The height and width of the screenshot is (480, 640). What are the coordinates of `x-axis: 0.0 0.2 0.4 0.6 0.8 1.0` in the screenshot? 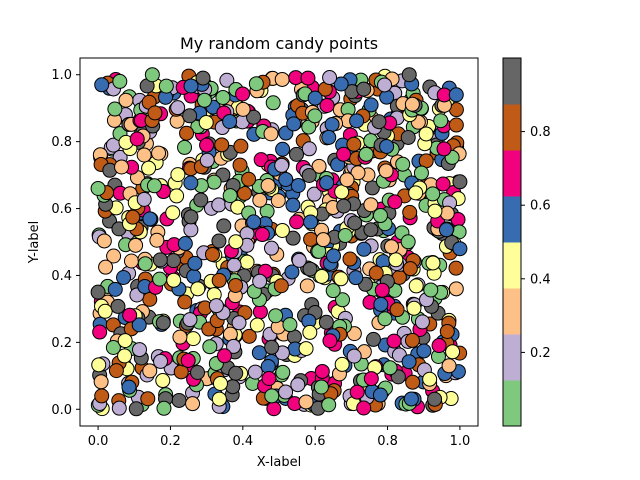 It's located at (279, 437).